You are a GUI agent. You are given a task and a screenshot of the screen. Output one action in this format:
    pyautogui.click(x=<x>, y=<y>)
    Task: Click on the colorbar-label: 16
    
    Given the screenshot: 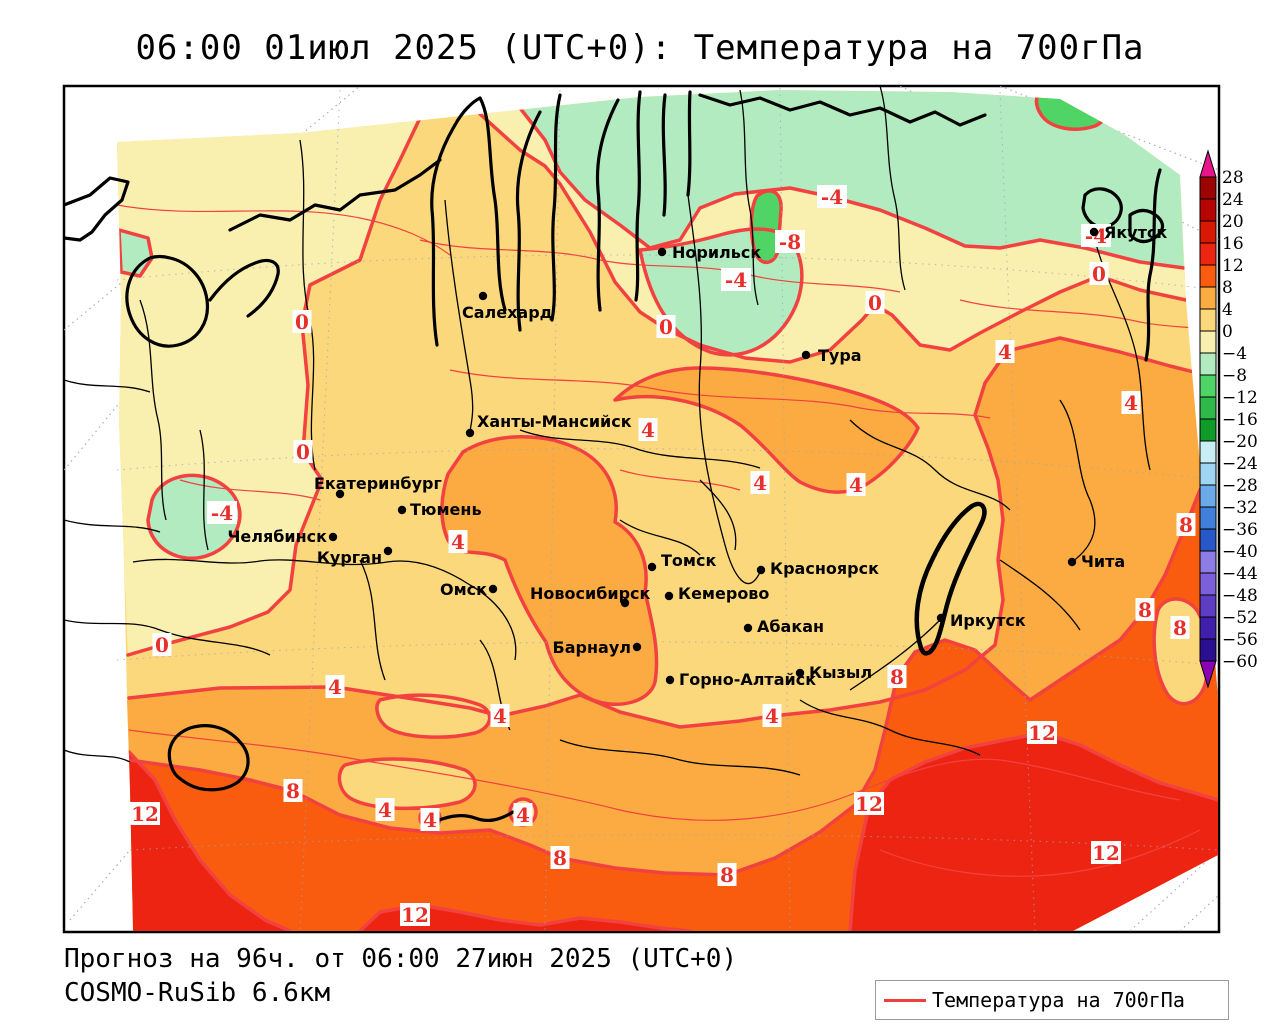 What is the action you would take?
    pyautogui.click(x=1233, y=244)
    